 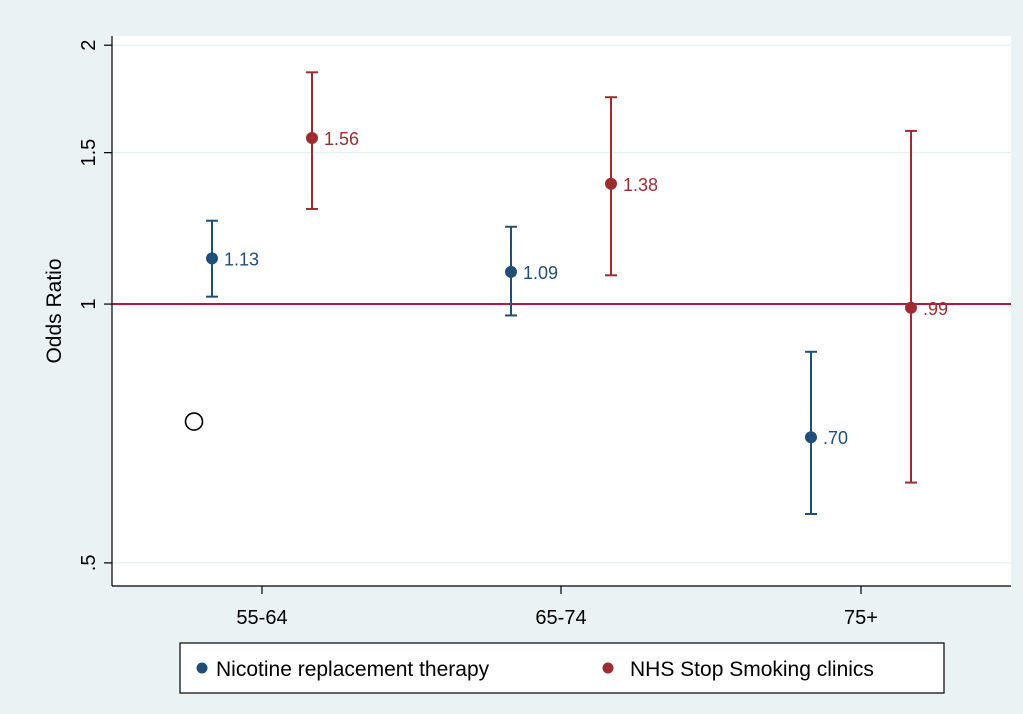 I want to click on y-tick-label: 1.5, so click(x=89, y=153).